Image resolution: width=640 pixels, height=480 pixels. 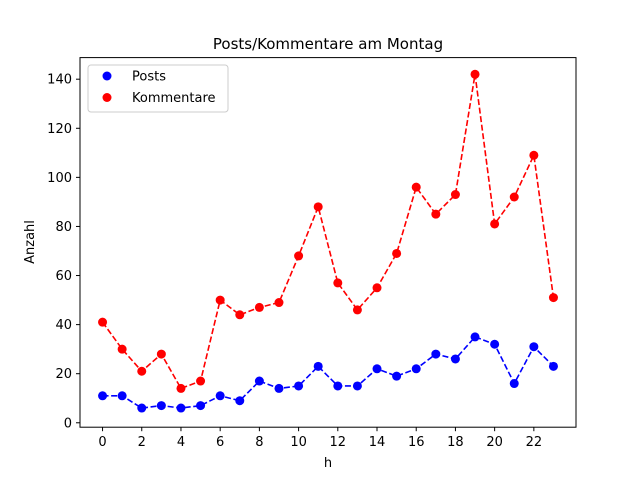 What do you see at coordinates (416, 442) in the screenshot?
I see `x-tick-label: 16` at bounding box center [416, 442].